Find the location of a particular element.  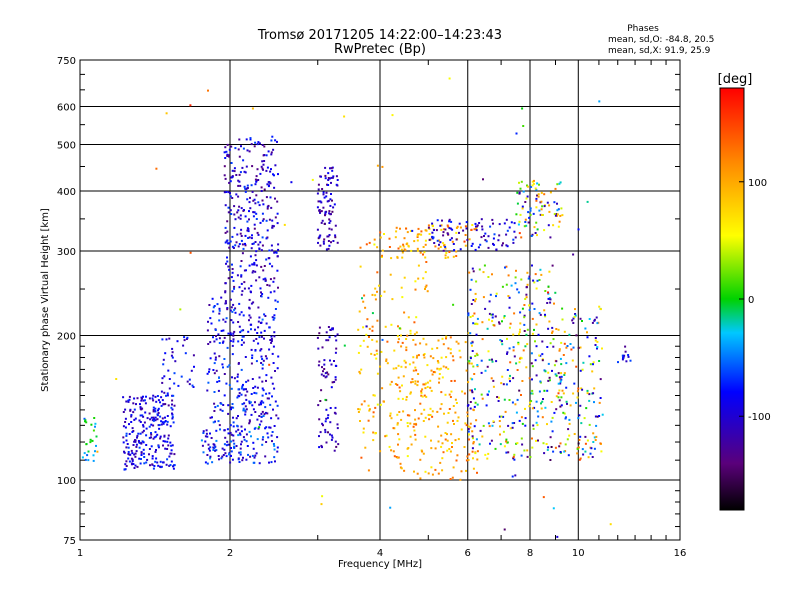

x-tick-label: 6 is located at coordinates (468, 553).